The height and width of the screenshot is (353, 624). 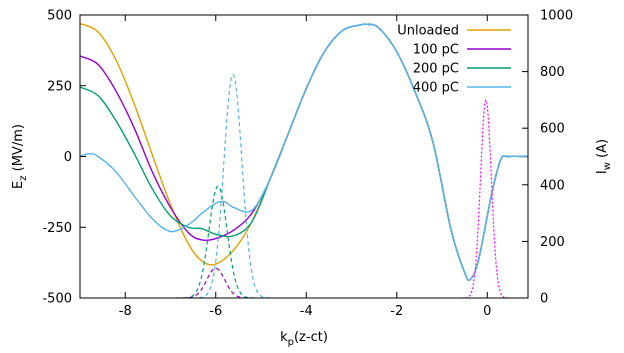 What do you see at coordinates (306, 311) in the screenshot?
I see `x-tick-label: -4` at bounding box center [306, 311].